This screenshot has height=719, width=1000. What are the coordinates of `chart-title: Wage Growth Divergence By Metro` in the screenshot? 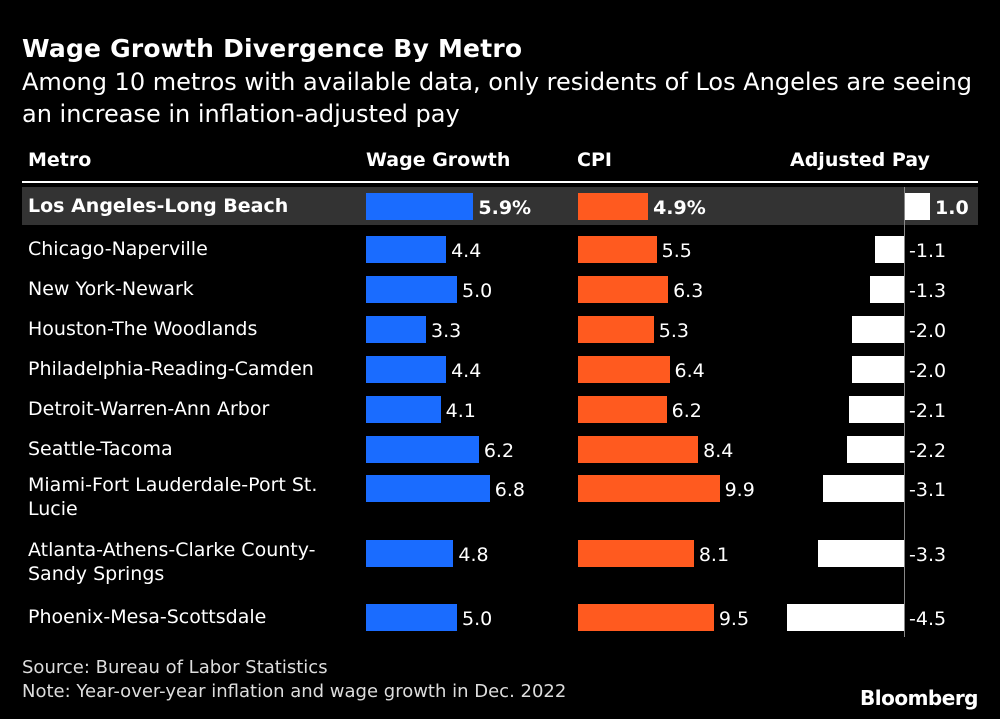 It's located at (272, 48).